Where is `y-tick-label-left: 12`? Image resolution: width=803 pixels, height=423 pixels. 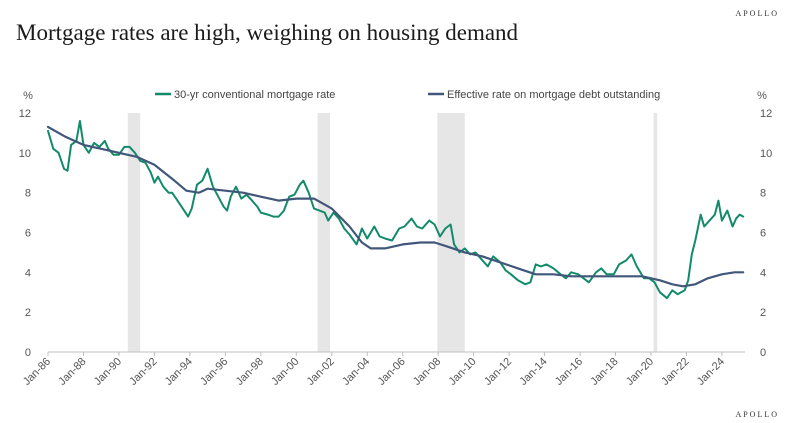 y-tick-label-left: 12 is located at coordinates (25, 114).